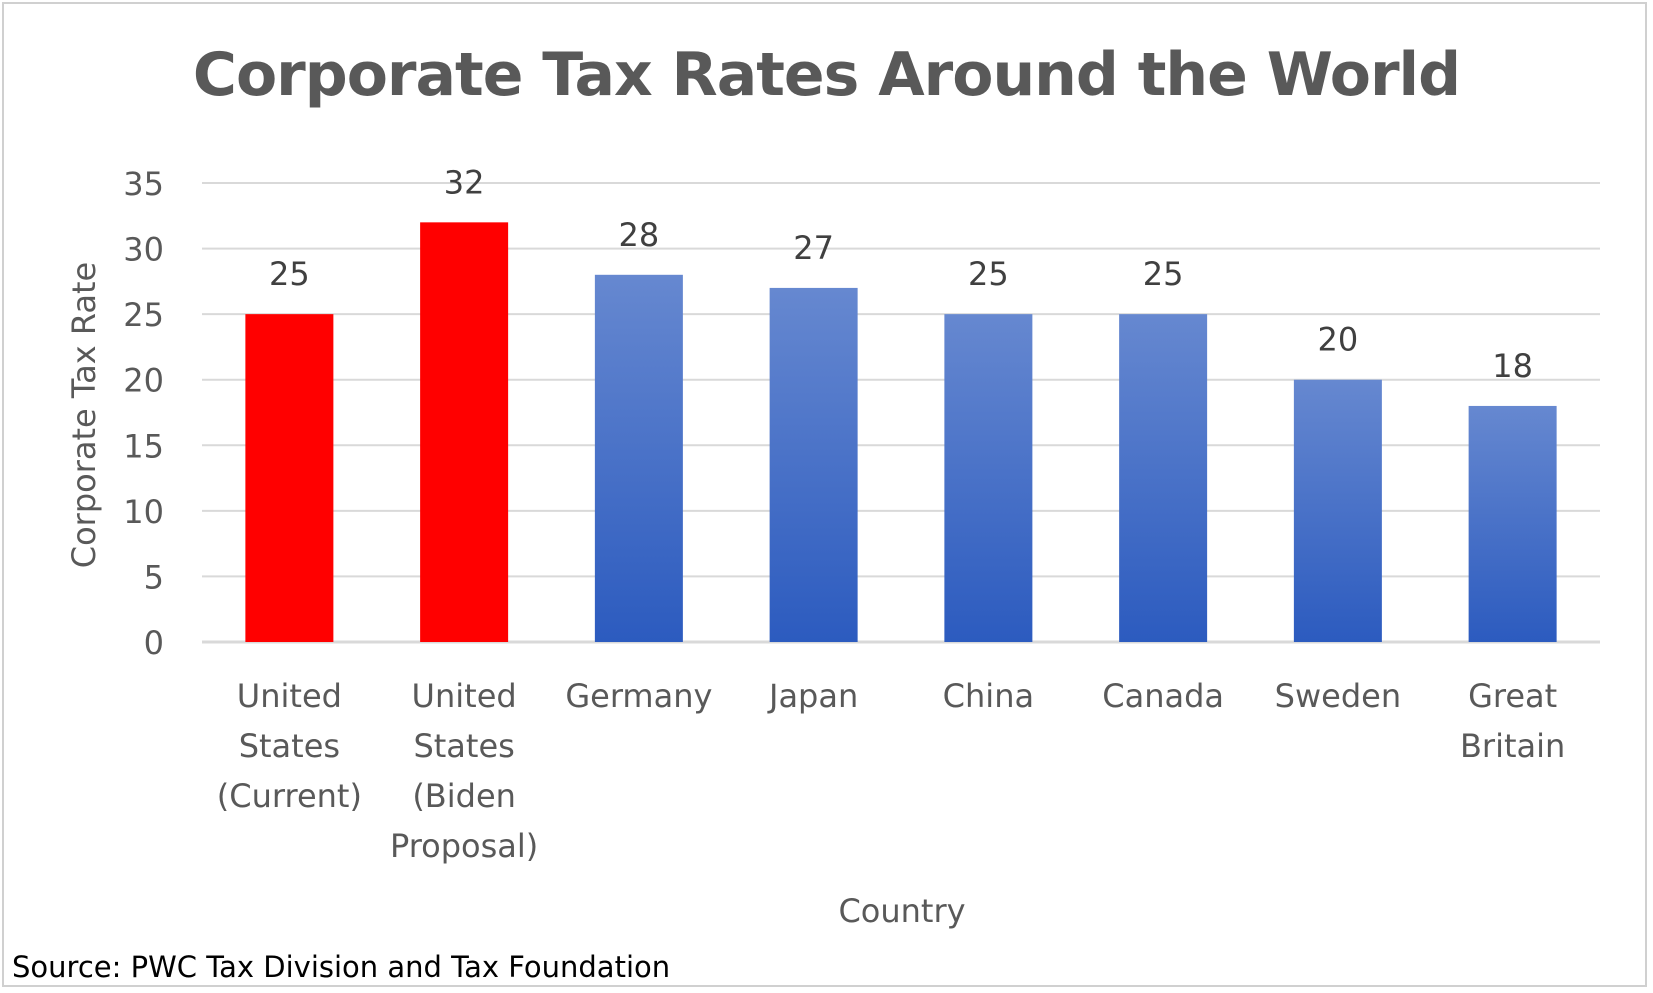 The height and width of the screenshot is (993, 1653). I want to click on y-tick-label: 5, so click(154, 577).